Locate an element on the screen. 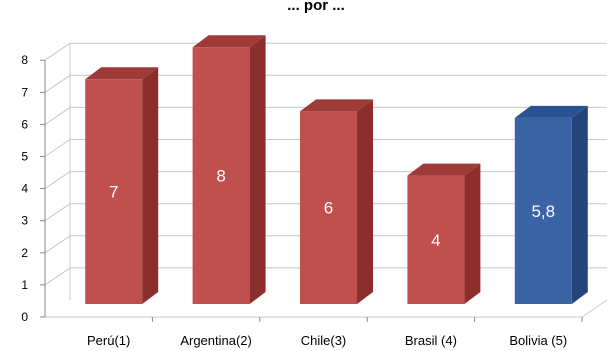 The image size is (615, 351). y-tick-label: 3 is located at coordinates (24, 221).